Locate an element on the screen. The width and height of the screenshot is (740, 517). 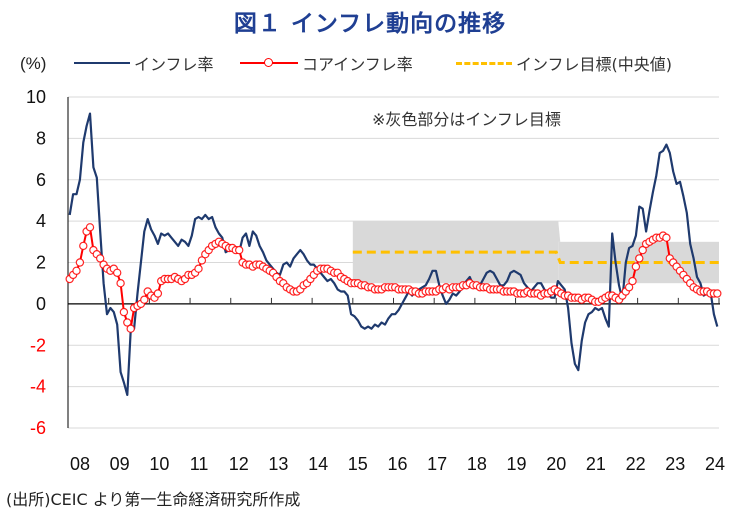
y-tick-label: -2 is located at coordinates (38, 345).